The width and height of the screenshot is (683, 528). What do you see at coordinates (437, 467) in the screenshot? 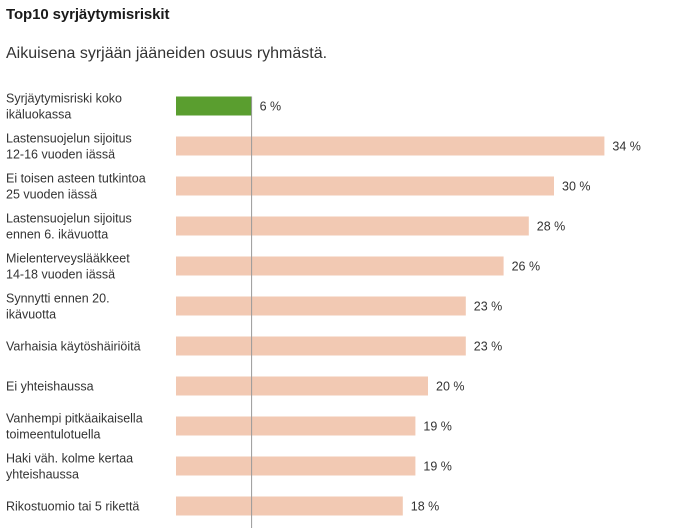
I see `value-label-9: 19 %` at bounding box center [437, 467].